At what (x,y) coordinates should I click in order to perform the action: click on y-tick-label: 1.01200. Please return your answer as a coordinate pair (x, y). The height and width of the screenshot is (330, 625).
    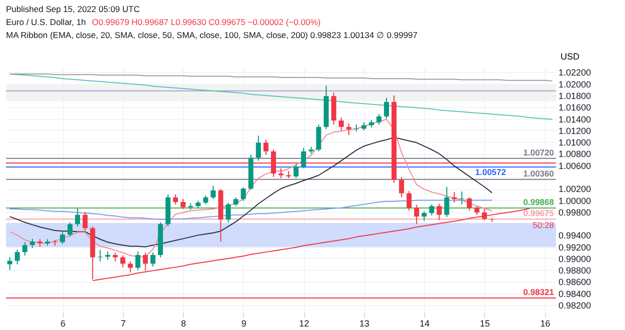
    Looking at the image, I should click on (575, 131).